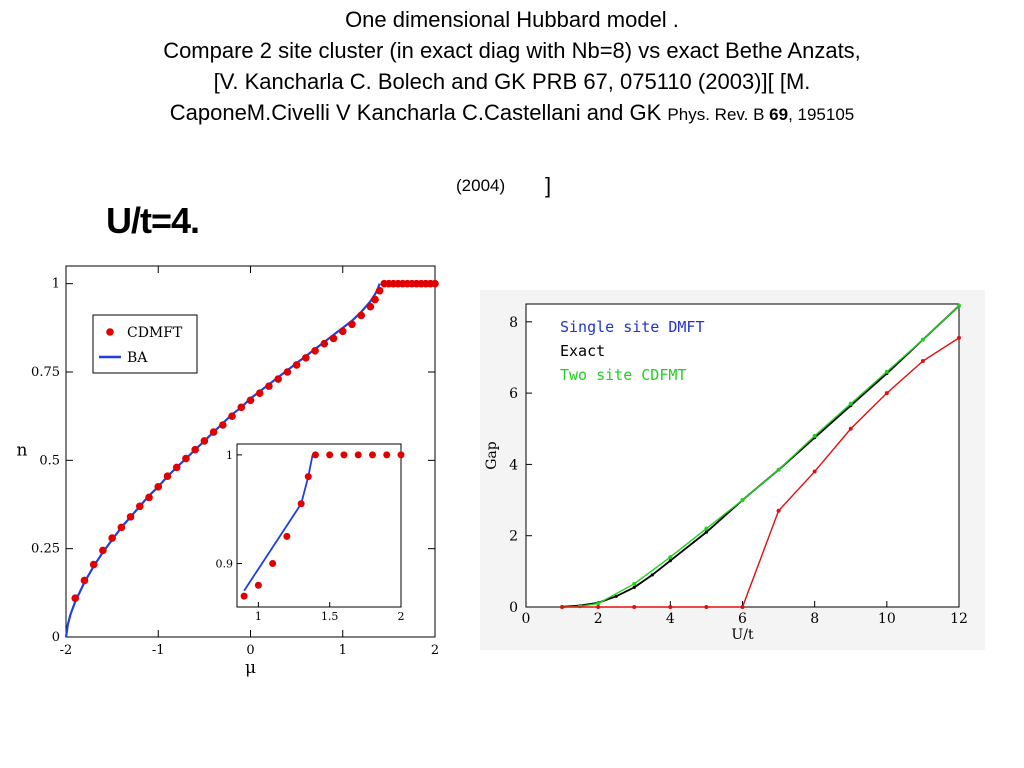 Image resolution: width=1024 pixels, height=768 pixels. I want to click on title-year: (2004), so click(481, 185).